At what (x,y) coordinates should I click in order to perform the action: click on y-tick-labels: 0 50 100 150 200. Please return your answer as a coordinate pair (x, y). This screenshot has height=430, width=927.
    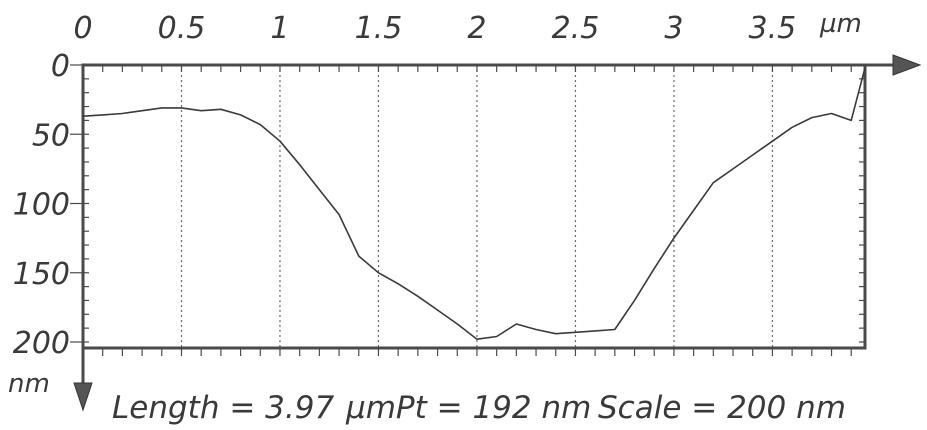
    Looking at the image, I should click on (41, 205).